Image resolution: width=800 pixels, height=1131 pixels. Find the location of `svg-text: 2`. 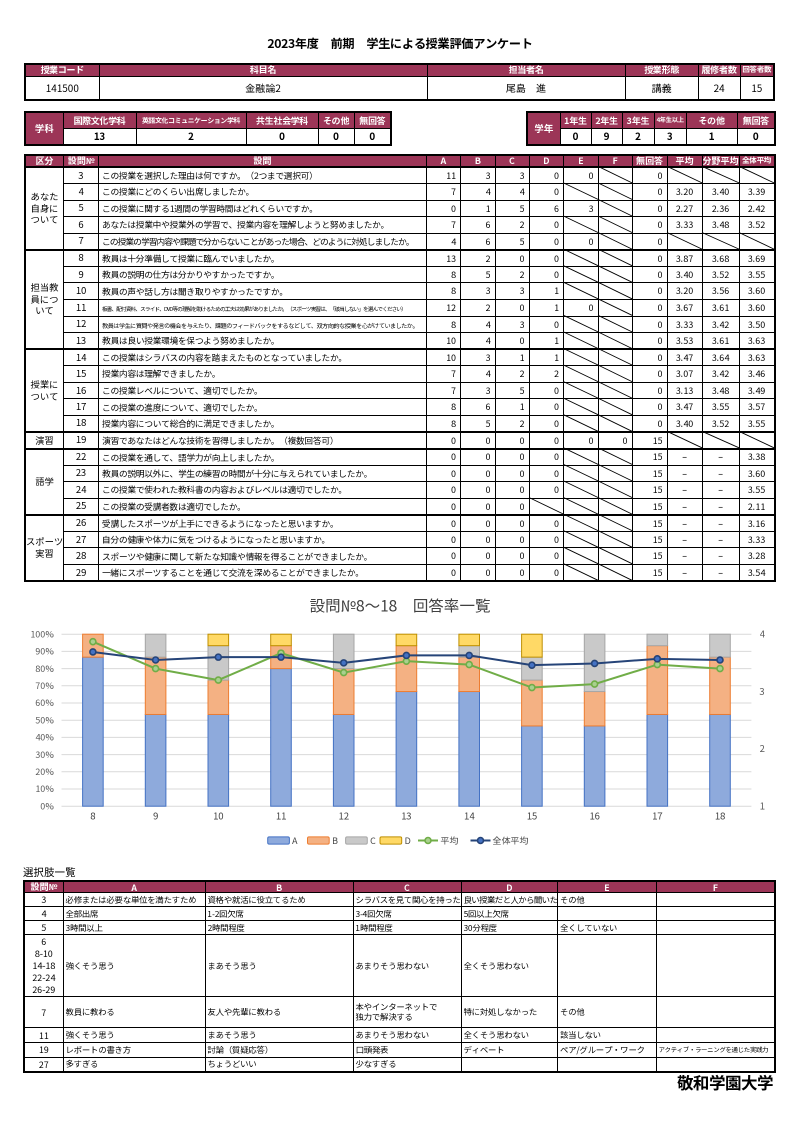

svg-text: 2 is located at coordinates (763, 748).